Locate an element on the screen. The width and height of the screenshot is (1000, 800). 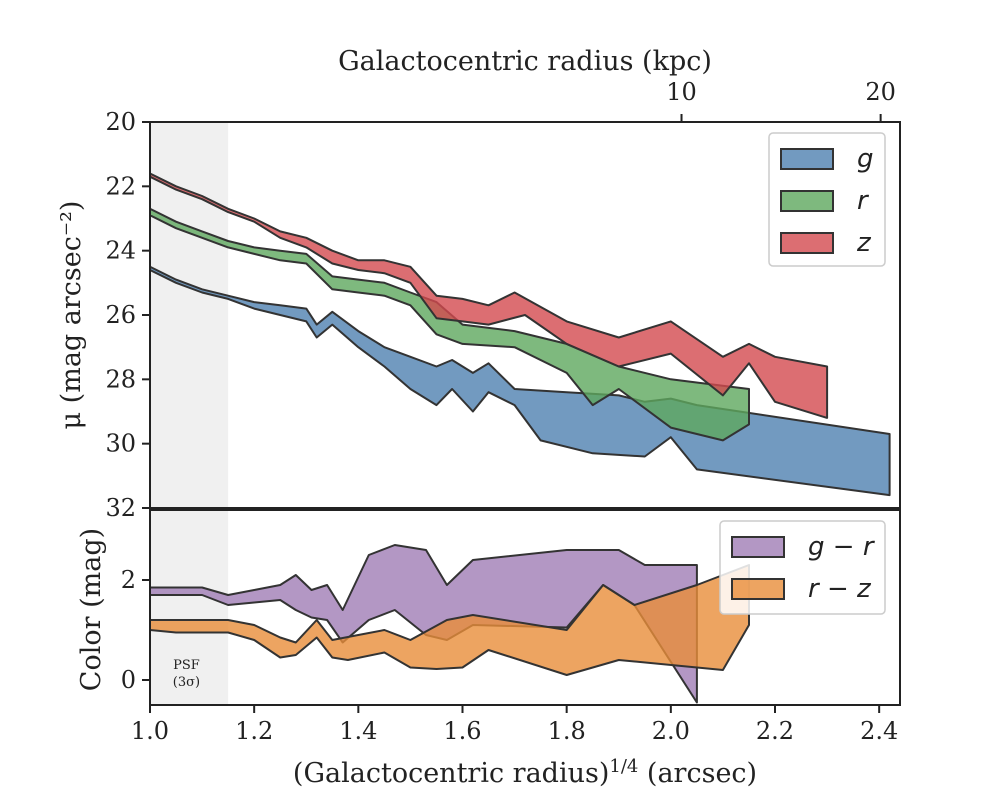
legend-top-label: r is located at coordinates (863, 201).